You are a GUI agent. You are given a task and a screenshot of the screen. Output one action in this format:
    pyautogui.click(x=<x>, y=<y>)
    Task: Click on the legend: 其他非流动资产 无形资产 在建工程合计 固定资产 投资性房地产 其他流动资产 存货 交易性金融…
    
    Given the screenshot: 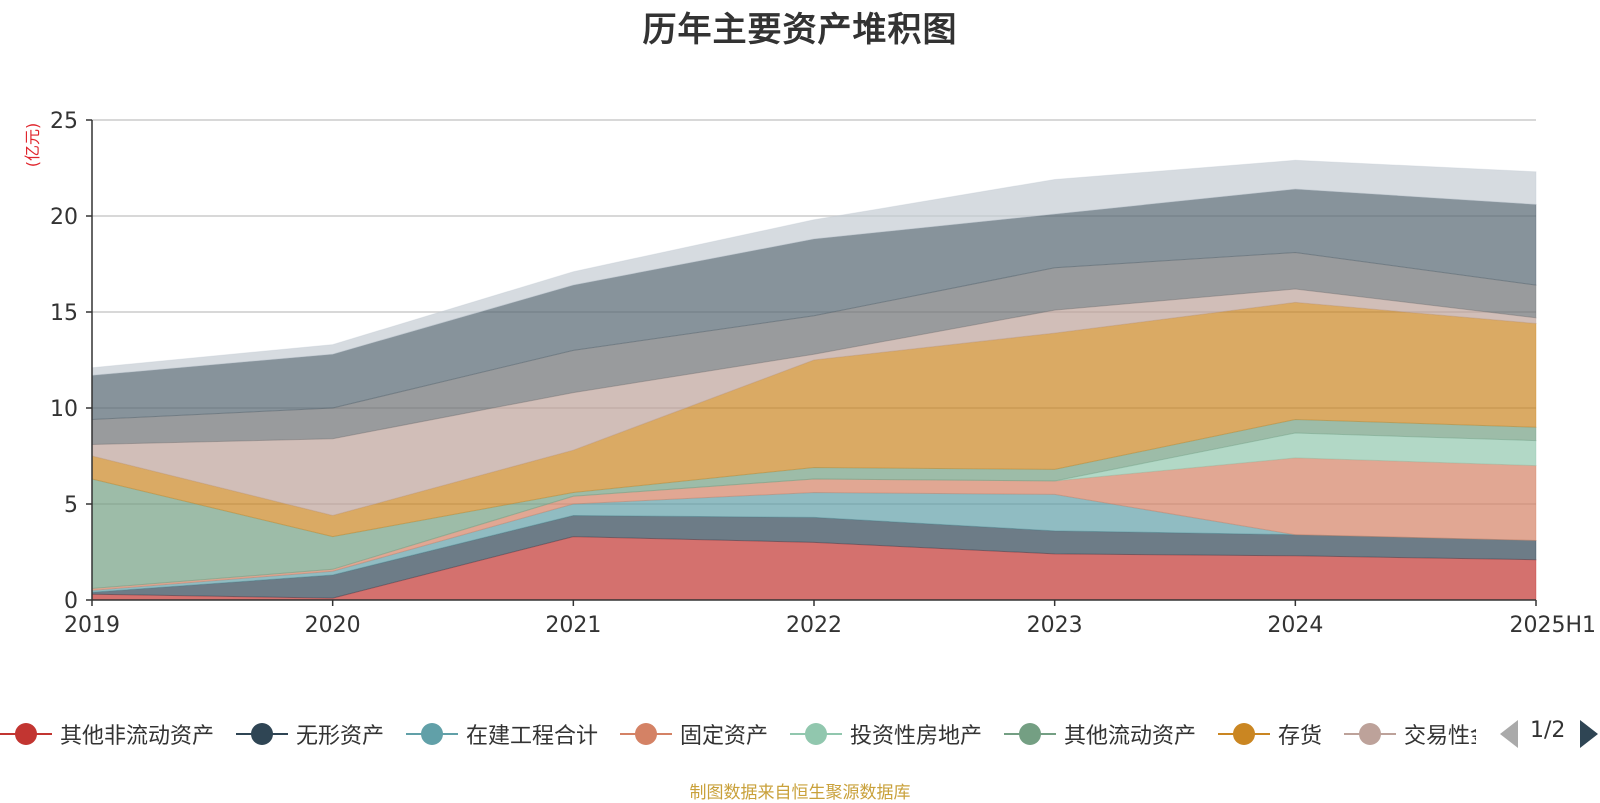 What is the action you would take?
    pyautogui.click(x=800, y=734)
    